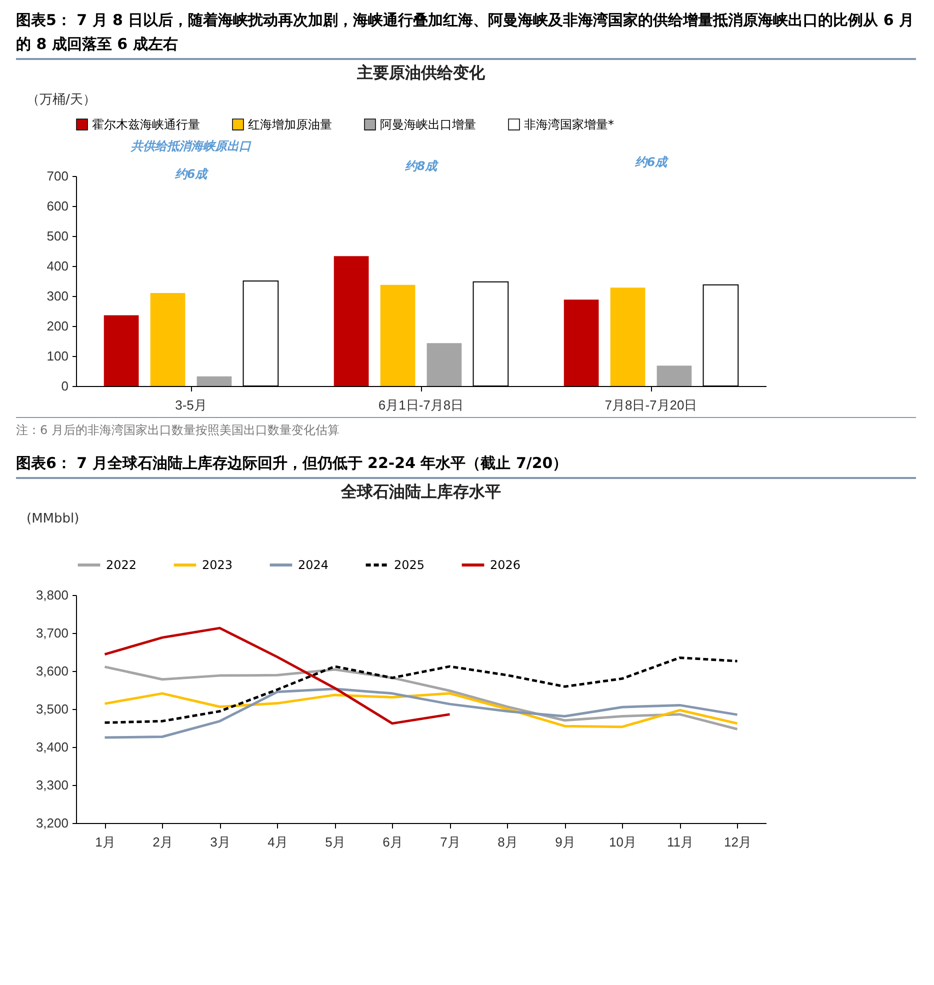 The width and height of the screenshot is (934, 985). What do you see at coordinates (421, 405) in the screenshot?
I see `x-tick-label: 6月1日-7月8日` at bounding box center [421, 405].